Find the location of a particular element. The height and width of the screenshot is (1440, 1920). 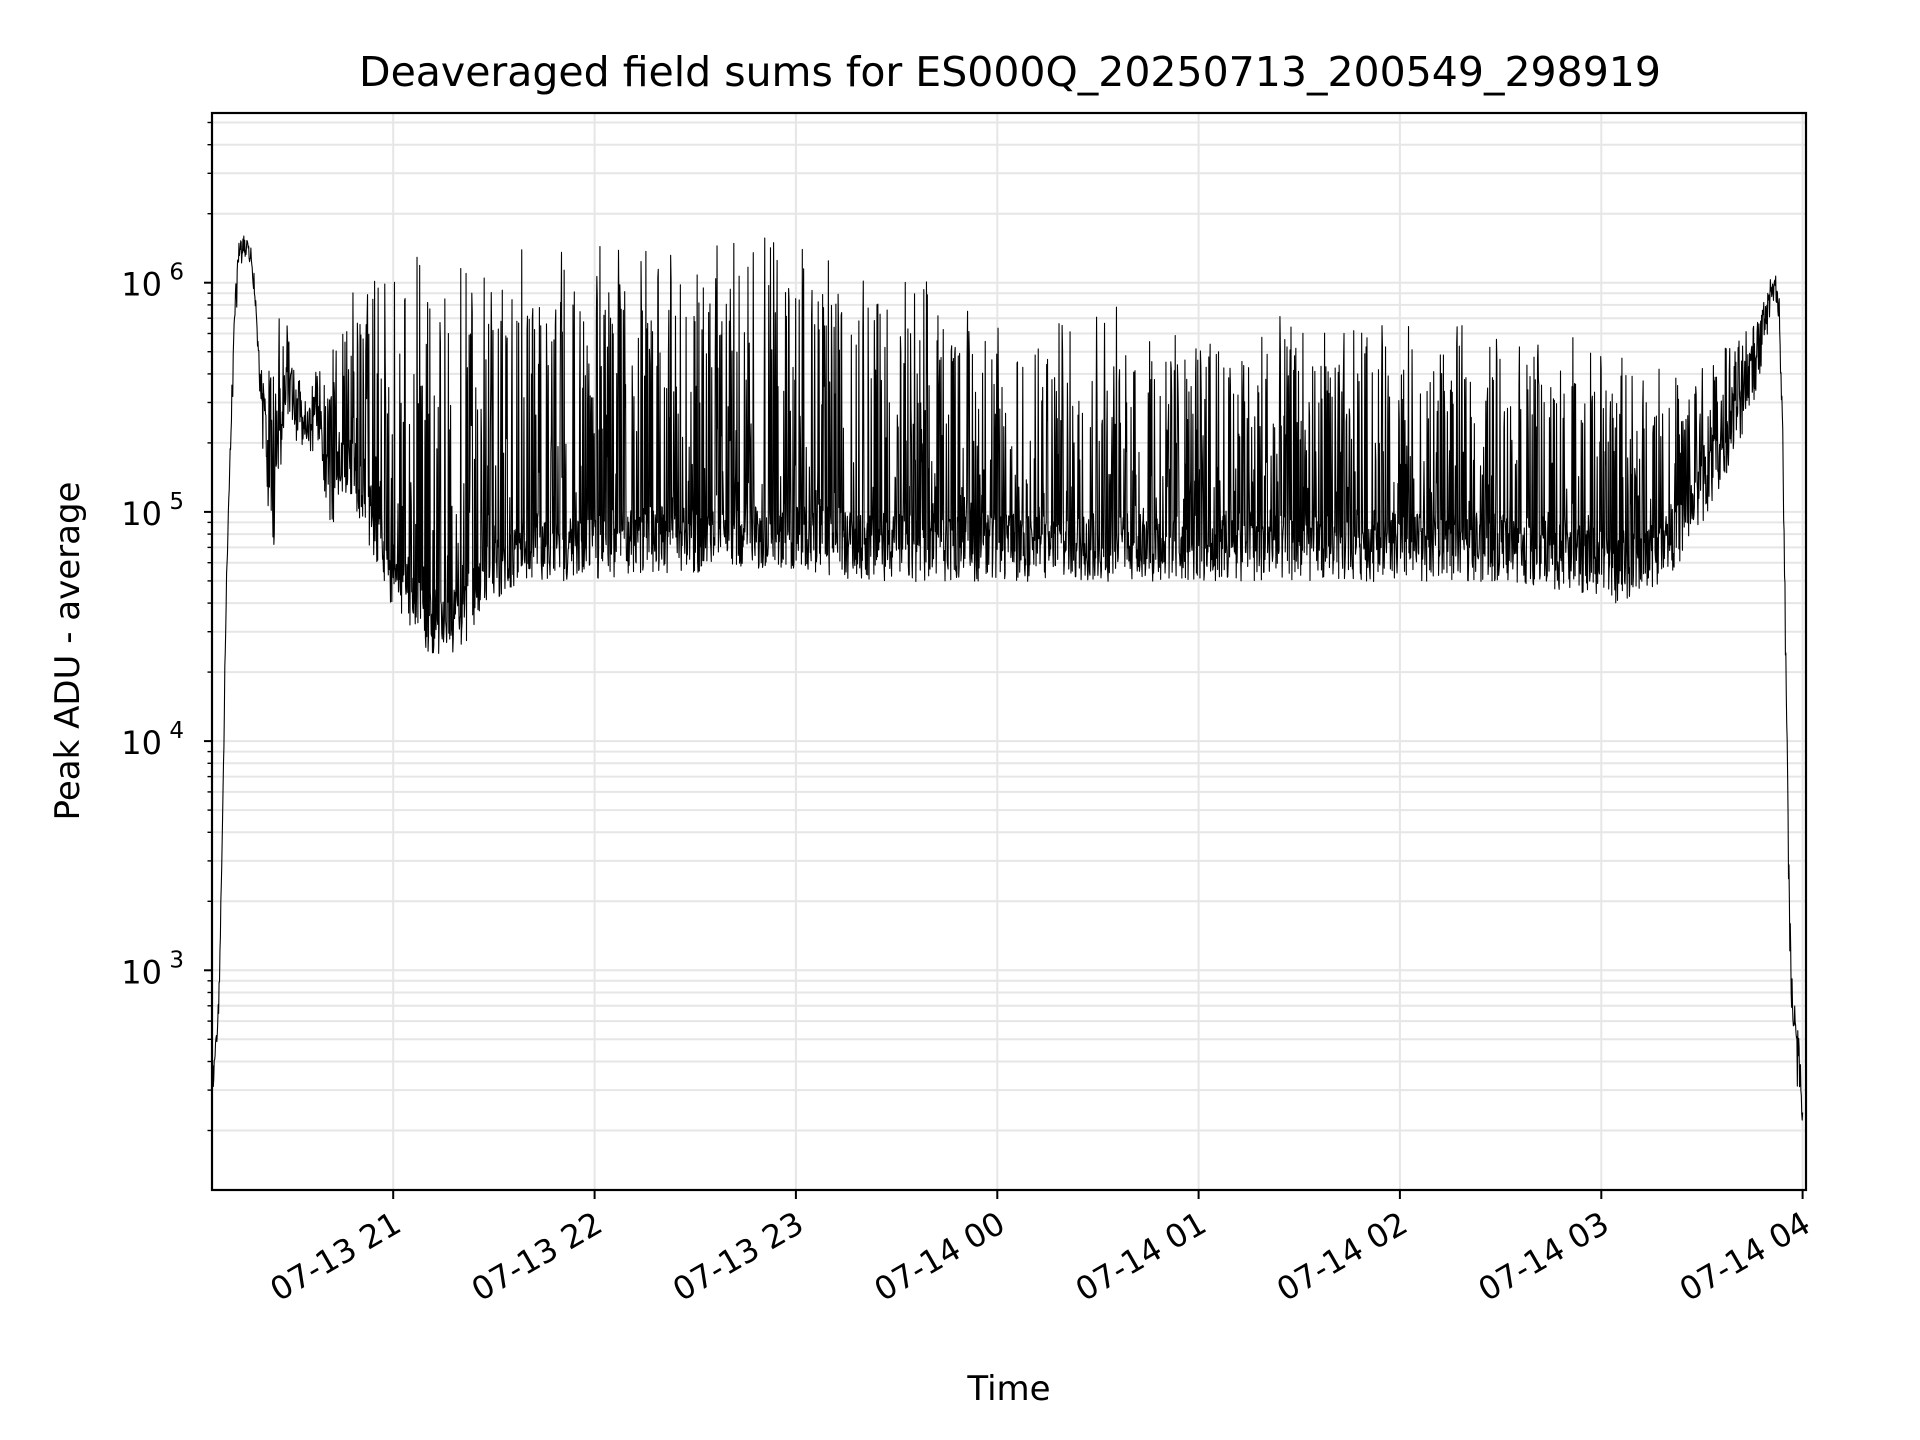

y-tick-exponent: 4 is located at coordinates (176, 731).